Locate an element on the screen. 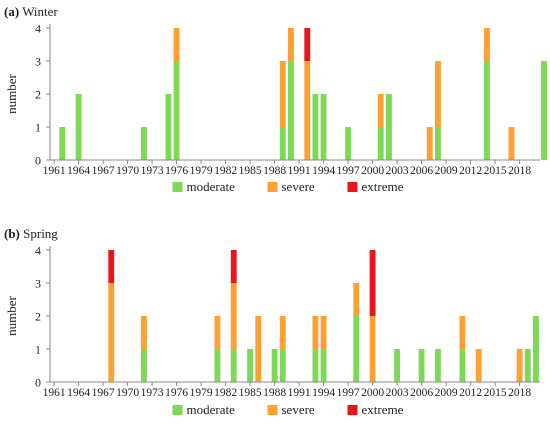 This screenshot has height=445, width=550. bar-moderate-2014 is located at coordinates (486, 110).